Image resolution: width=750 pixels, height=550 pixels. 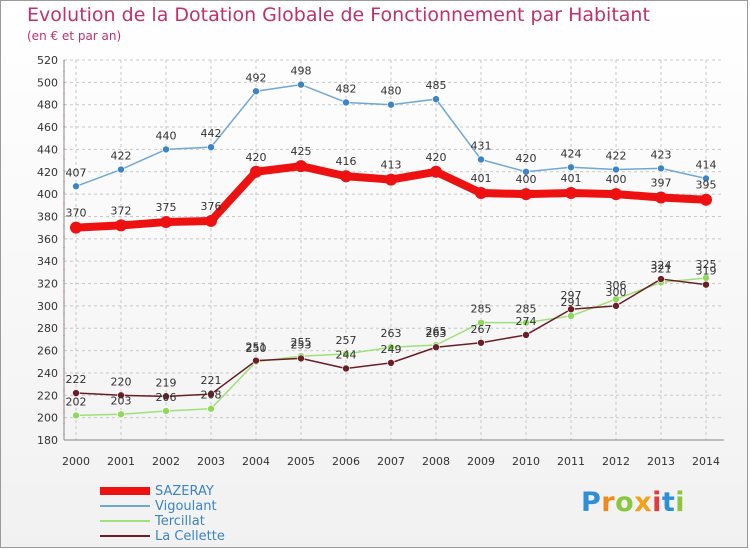 What do you see at coordinates (391, 165) in the screenshot?
I see `data-label-sazeray-2007: 413` at bounding box center [391, 165].